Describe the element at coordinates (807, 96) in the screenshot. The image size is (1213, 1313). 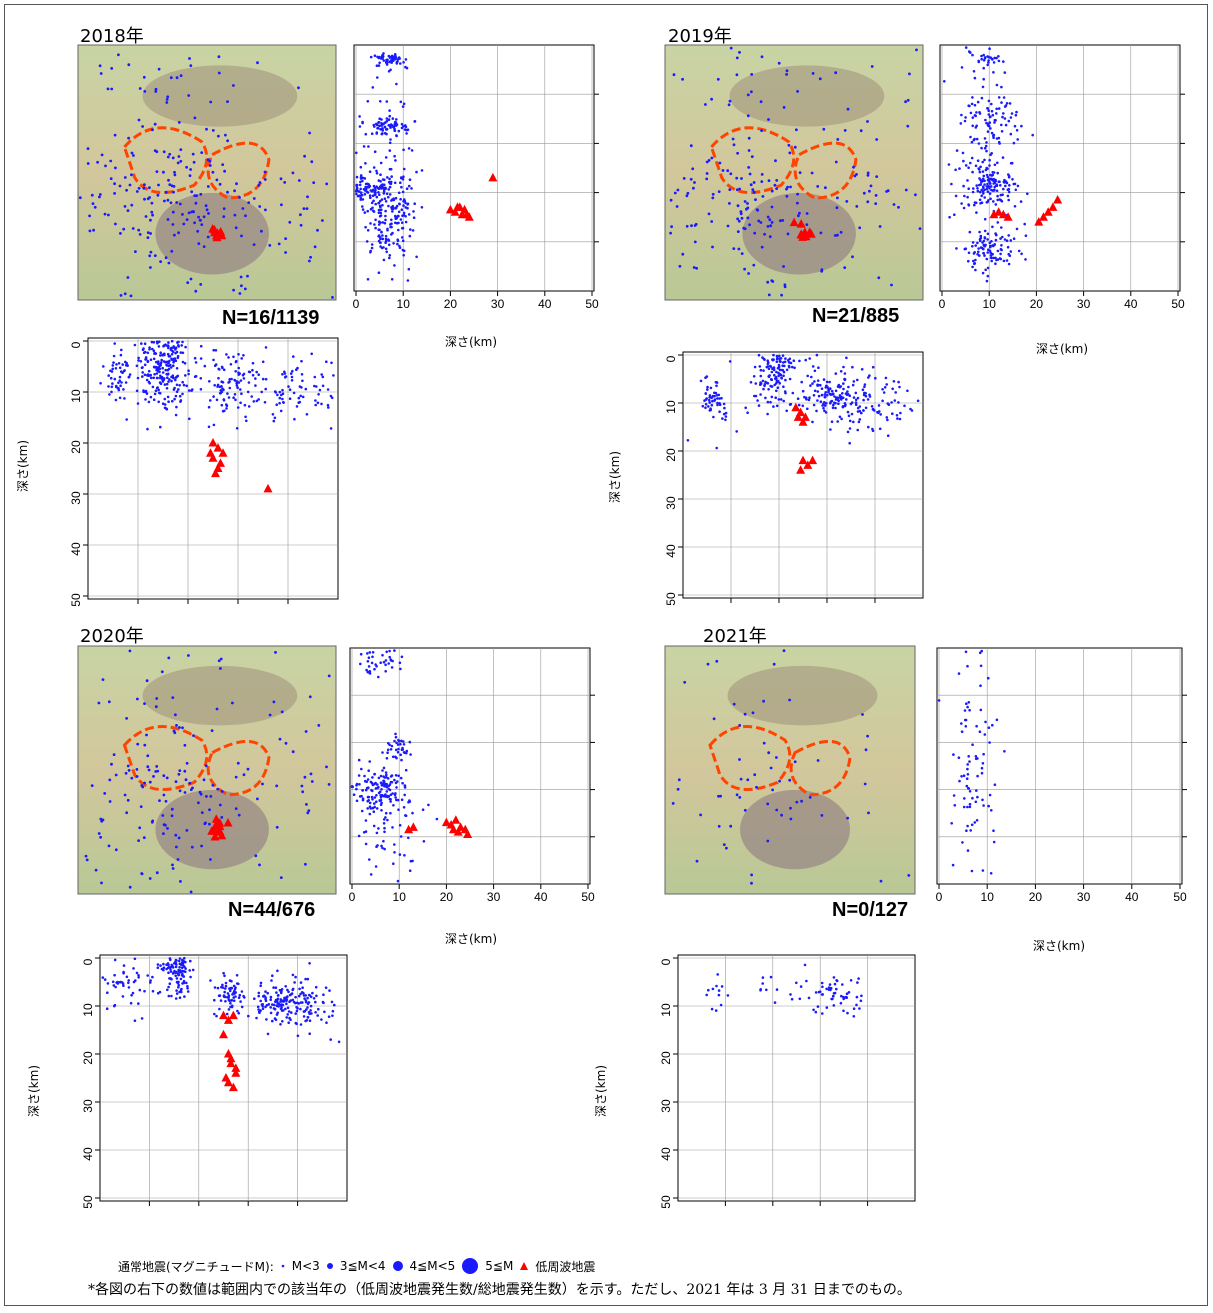
I see `mountain-relief` at that location.